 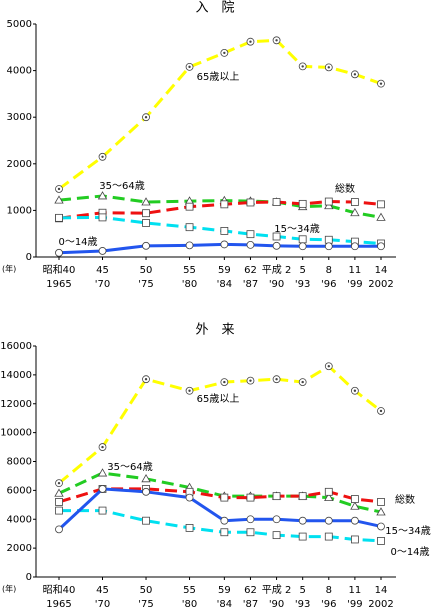 What do you see at coordinates (380, 604) in the screenshot?
I see `x-tick-label: 2002` at bounding box center [380, 604].